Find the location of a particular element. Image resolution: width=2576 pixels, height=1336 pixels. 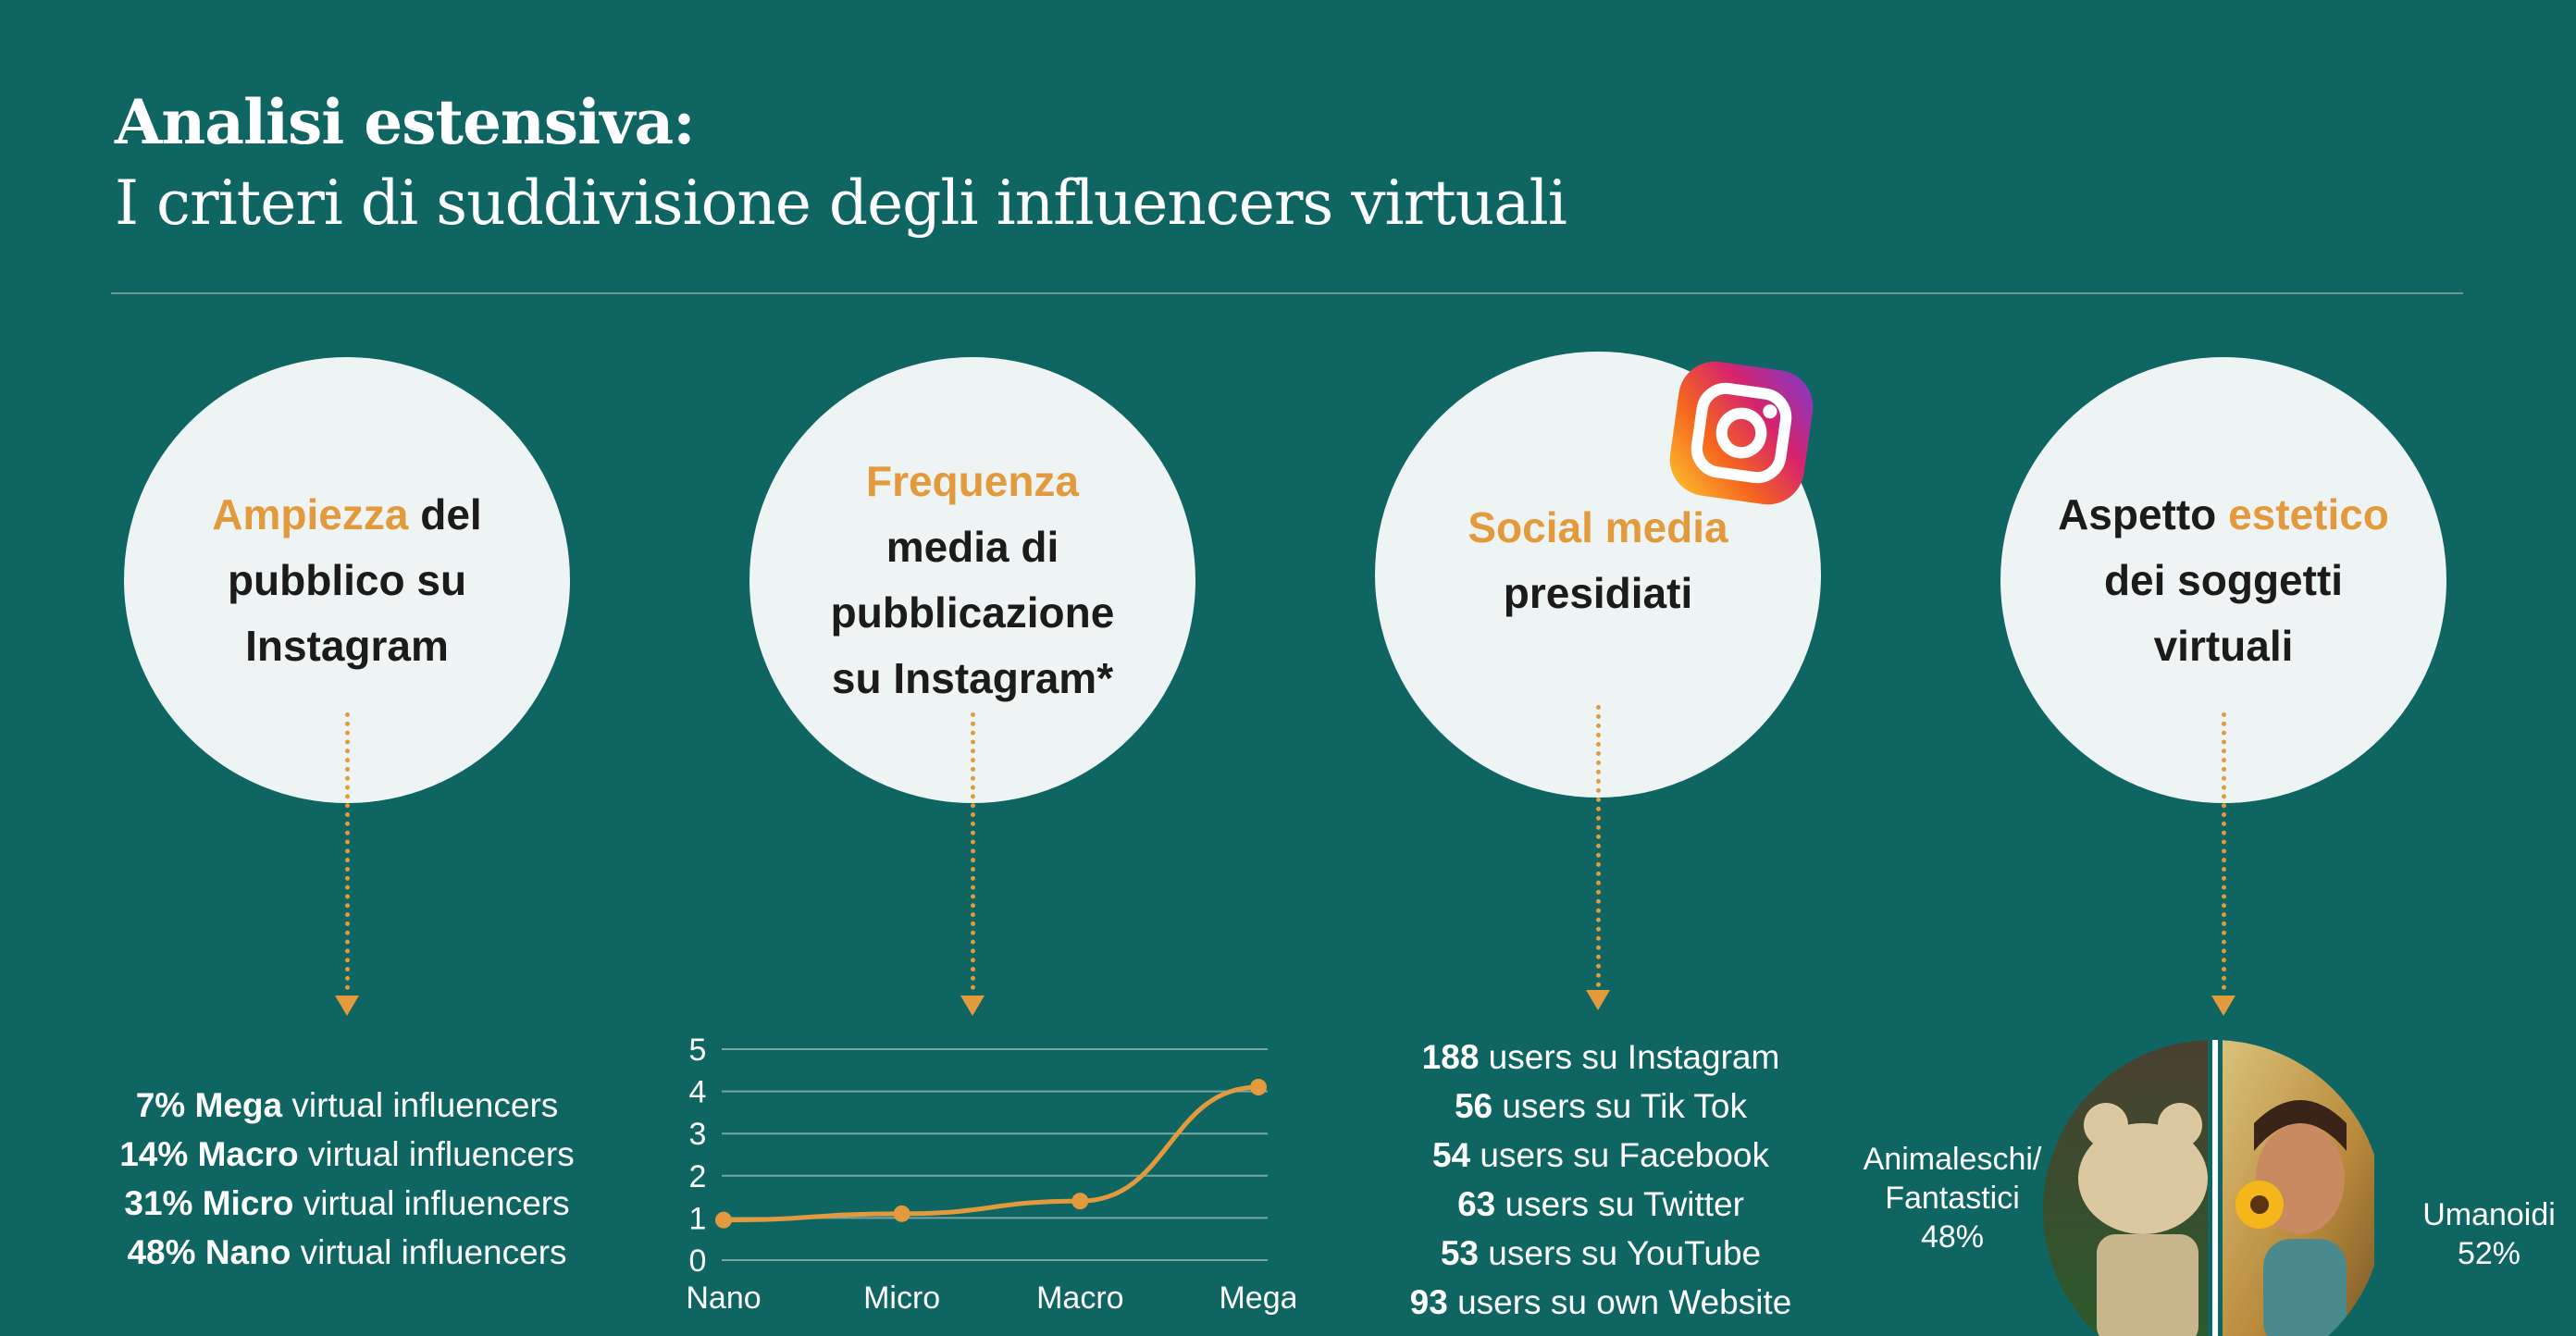

audience-stat: 7% Mega virtual influencers is located at coordinates (347, 1105).